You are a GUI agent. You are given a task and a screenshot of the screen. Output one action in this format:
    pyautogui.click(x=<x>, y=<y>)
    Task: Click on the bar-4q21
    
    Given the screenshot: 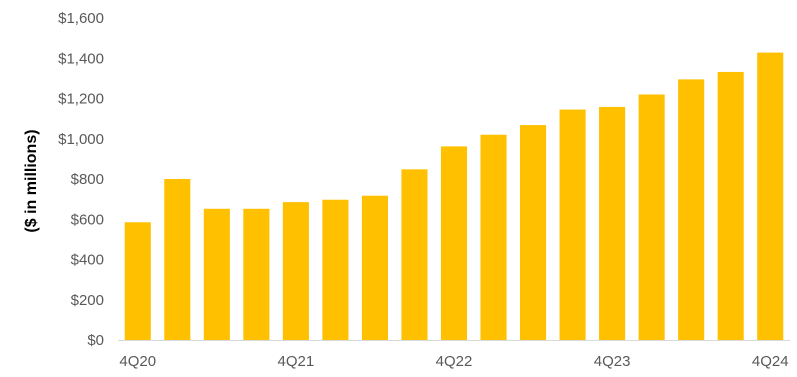 What is the action you would take?
    pyautogui.click(x=295, y=271)
    